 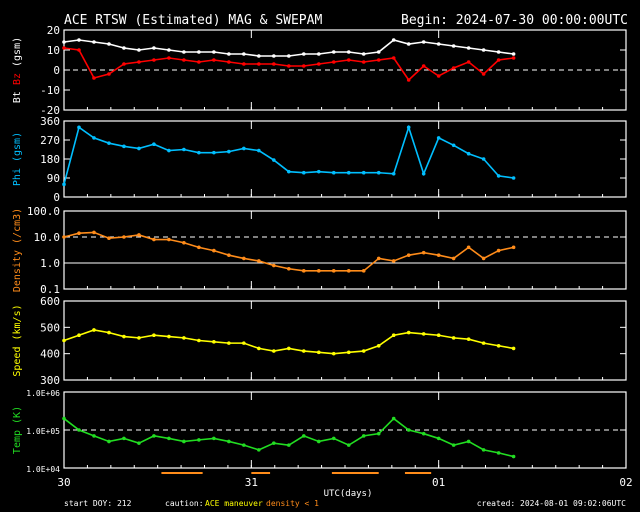 I want to click on y-axis-label: Phi (gsm), so click(x=17, y=159).